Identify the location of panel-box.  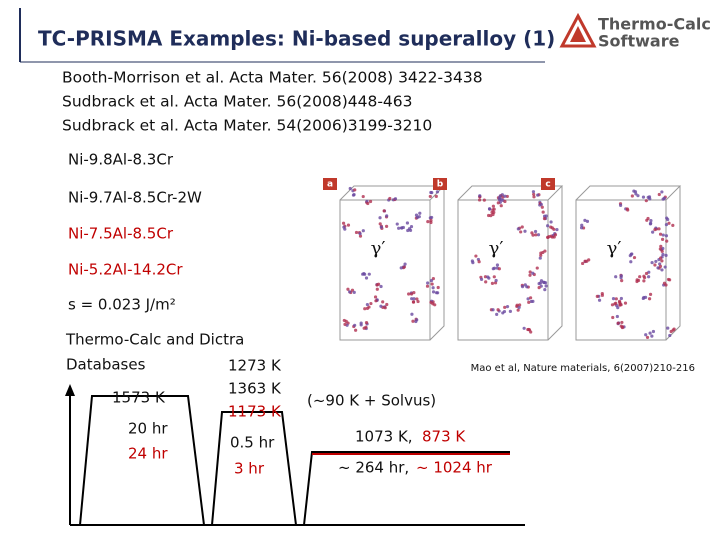
(510, 263).